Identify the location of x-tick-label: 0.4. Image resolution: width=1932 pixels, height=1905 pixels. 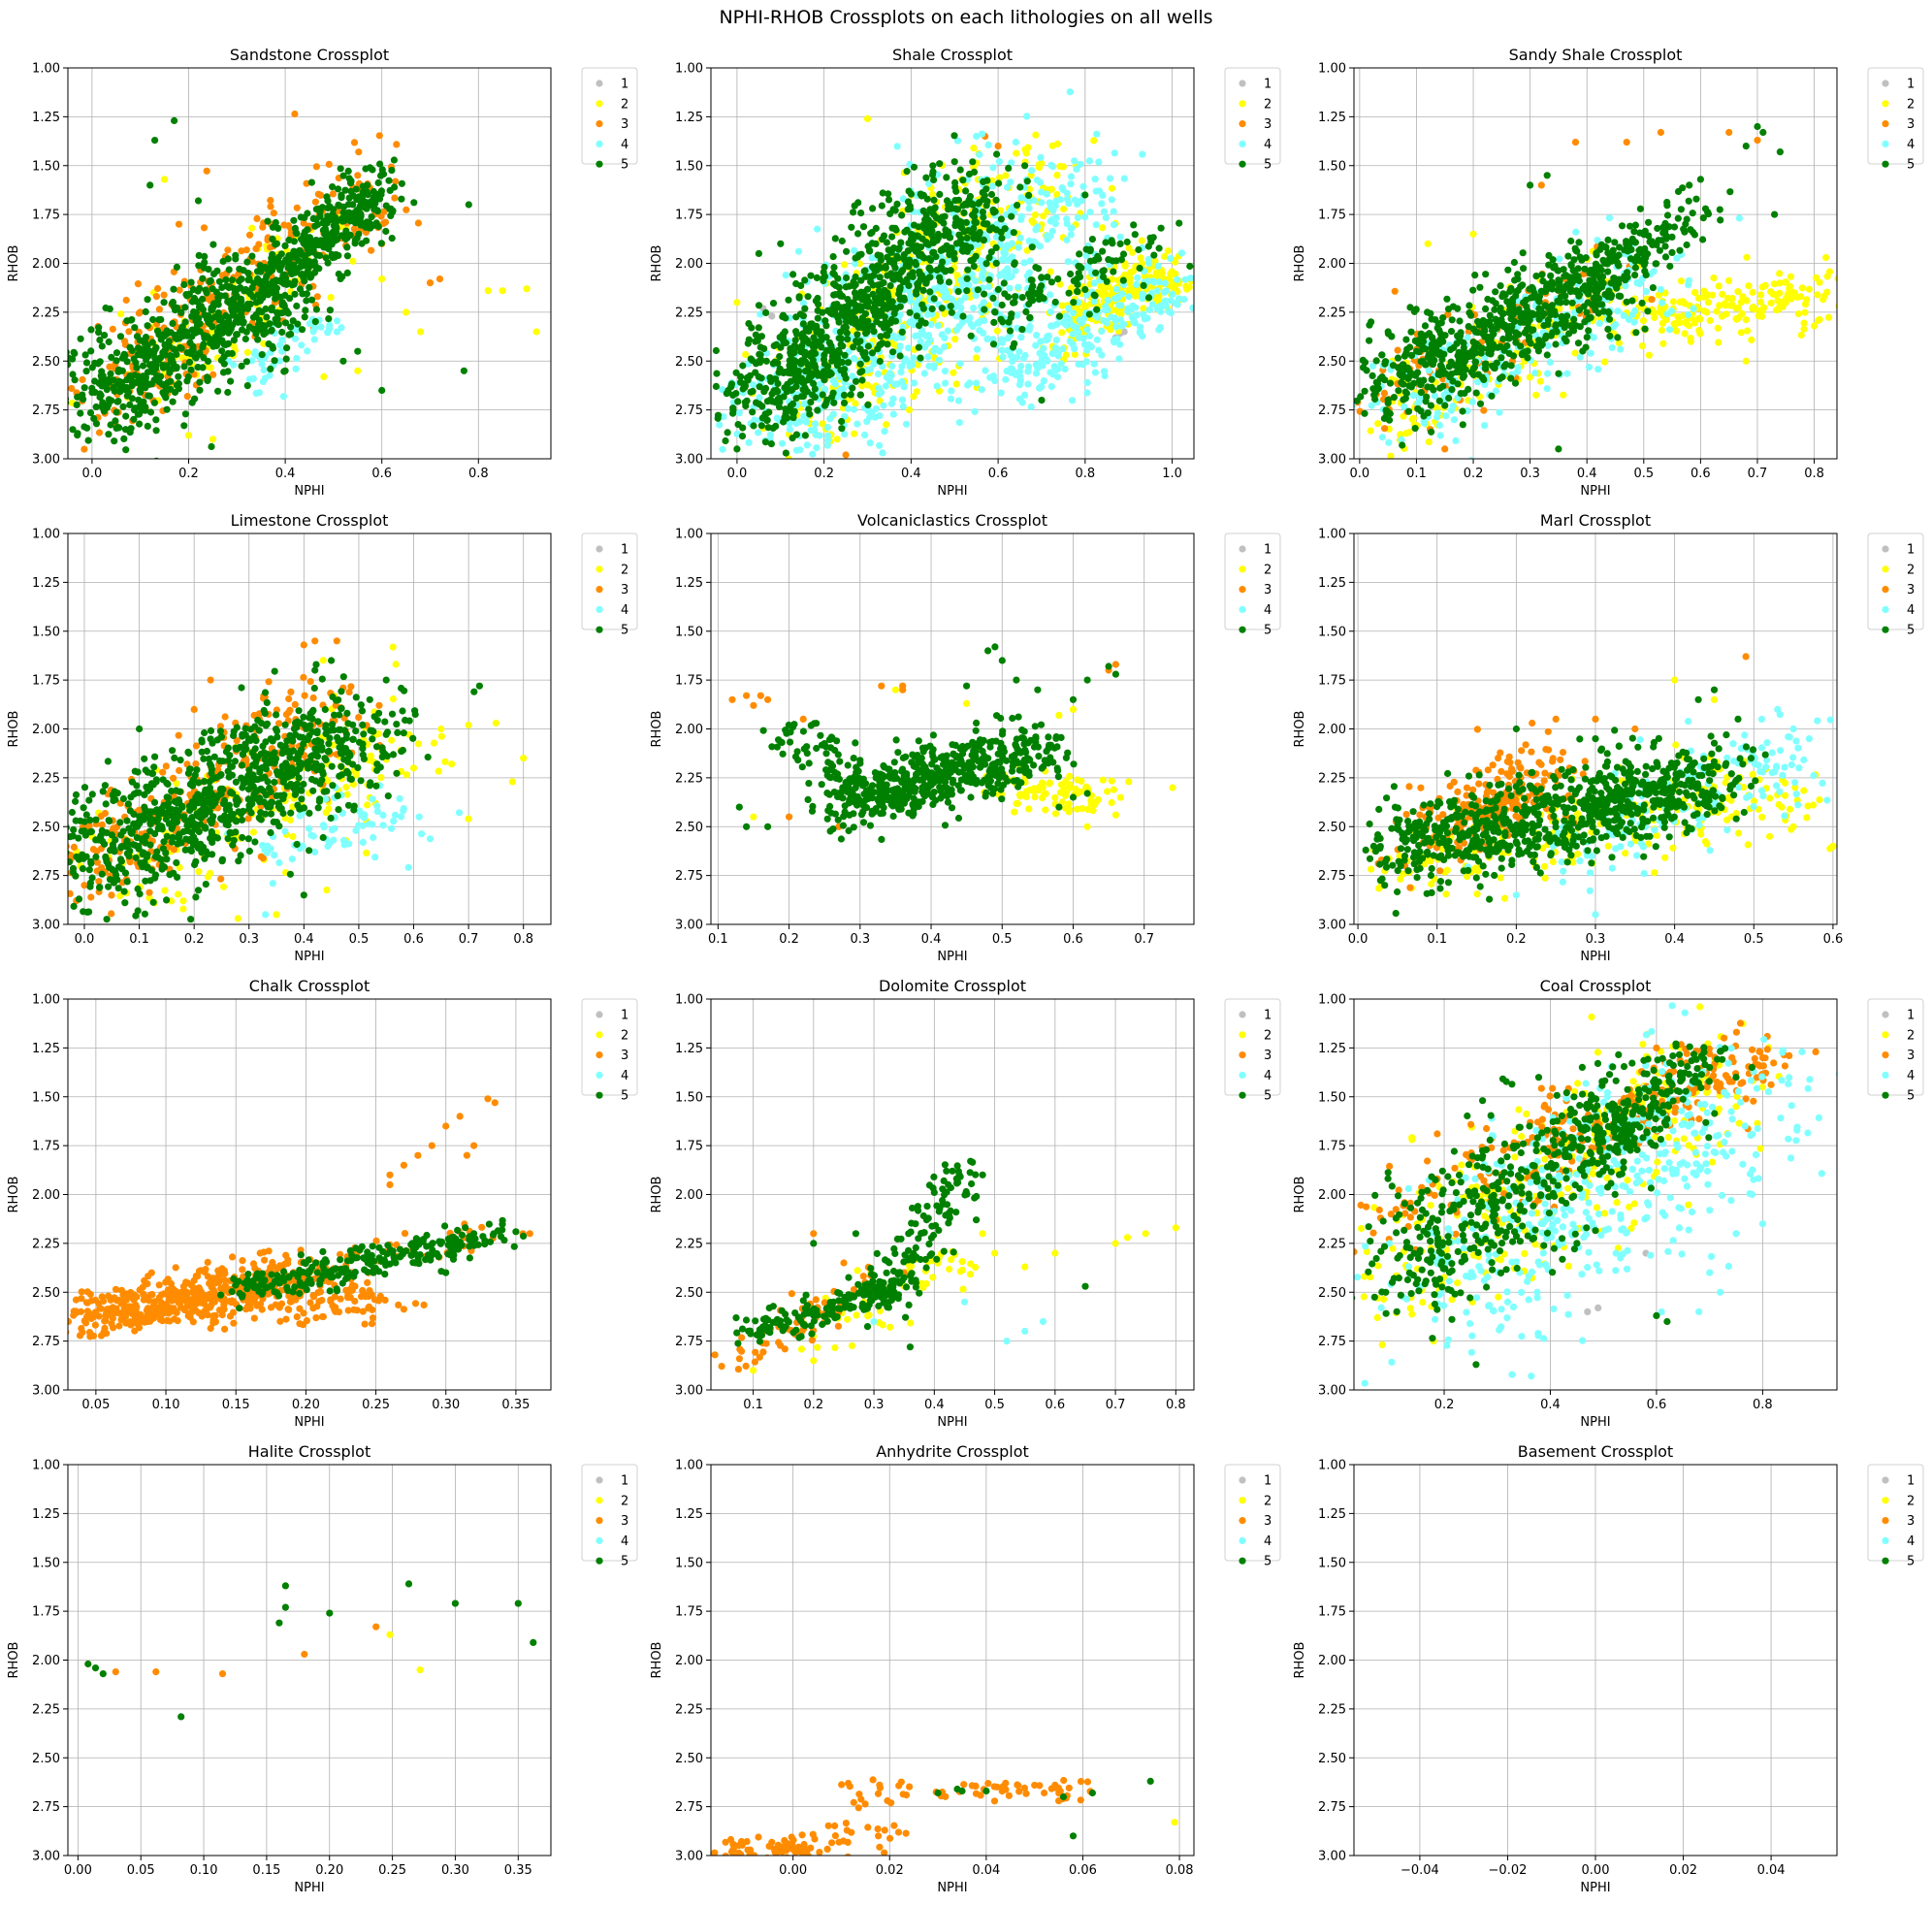
(911, 474).